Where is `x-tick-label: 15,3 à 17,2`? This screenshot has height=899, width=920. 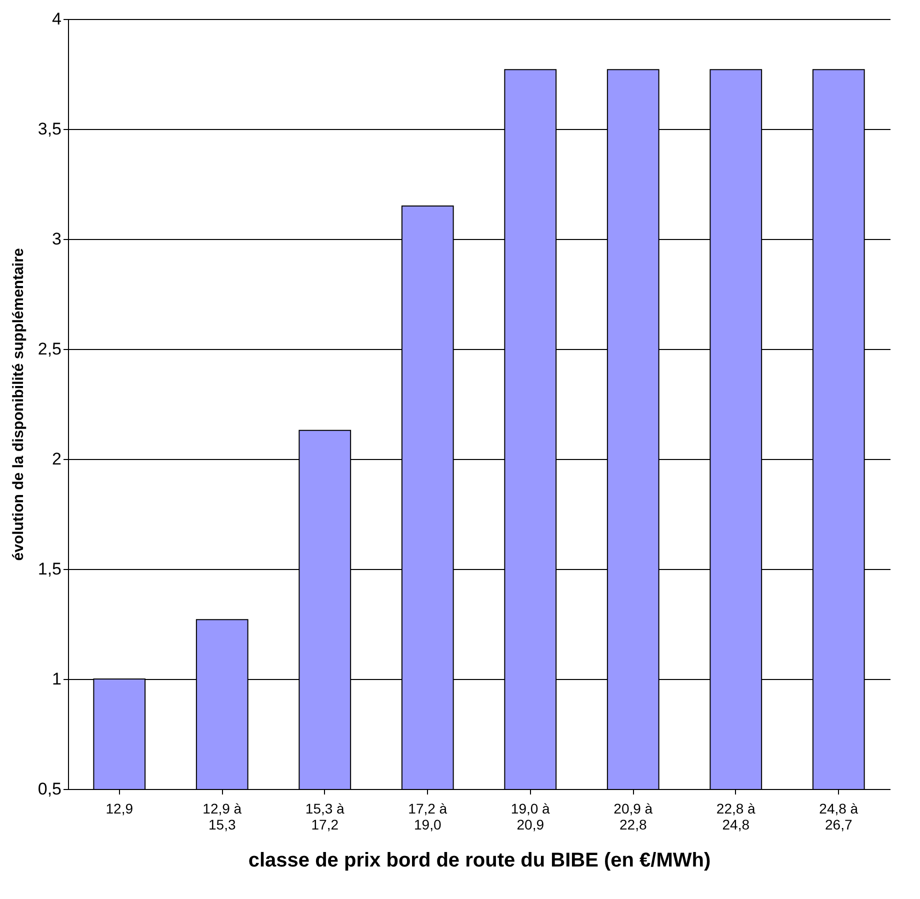 x-tick-label: 15,3 à 17,2 is located at coordinates (325, 816).